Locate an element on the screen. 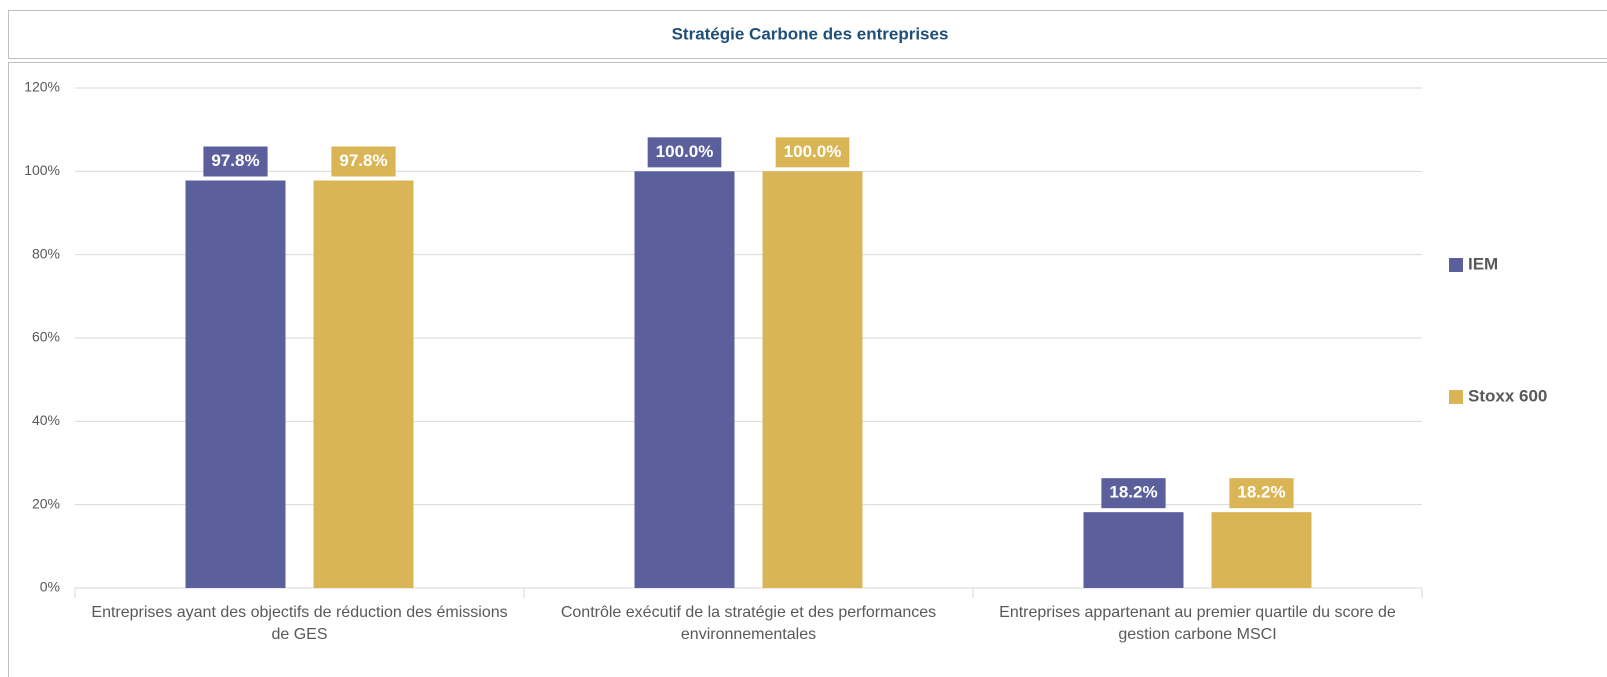 The height and width of the screenshot is (677, 1607). y-tick-label: 60% is located at coordinates (46, 337).